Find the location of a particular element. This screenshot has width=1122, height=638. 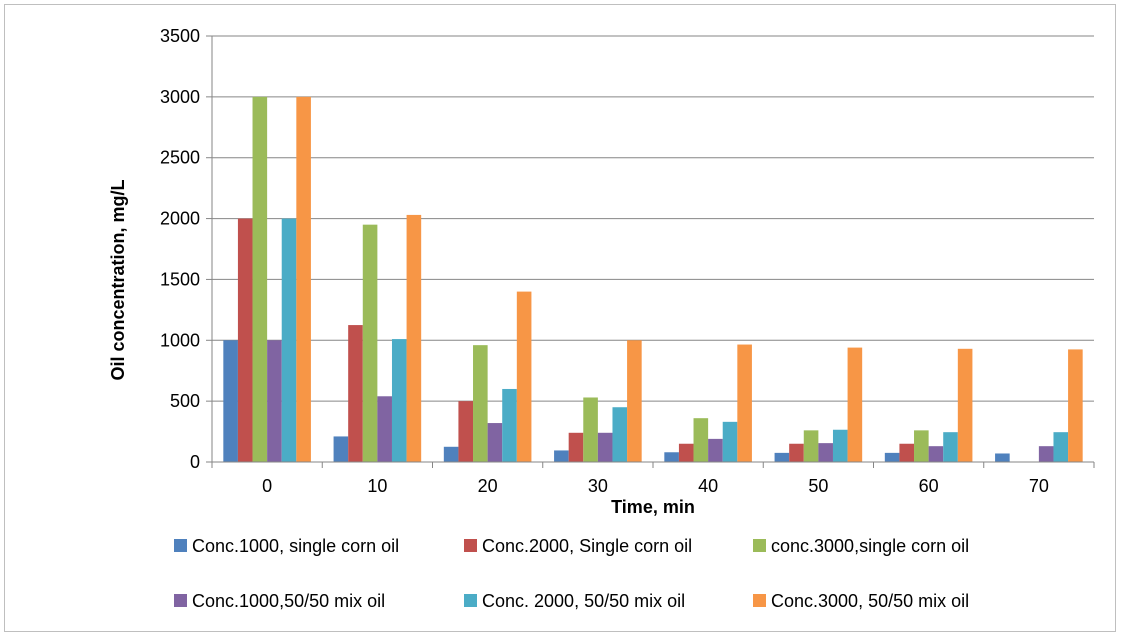

legend-item: Conc.1000, single corn oil is located at coordinates (286, 546).